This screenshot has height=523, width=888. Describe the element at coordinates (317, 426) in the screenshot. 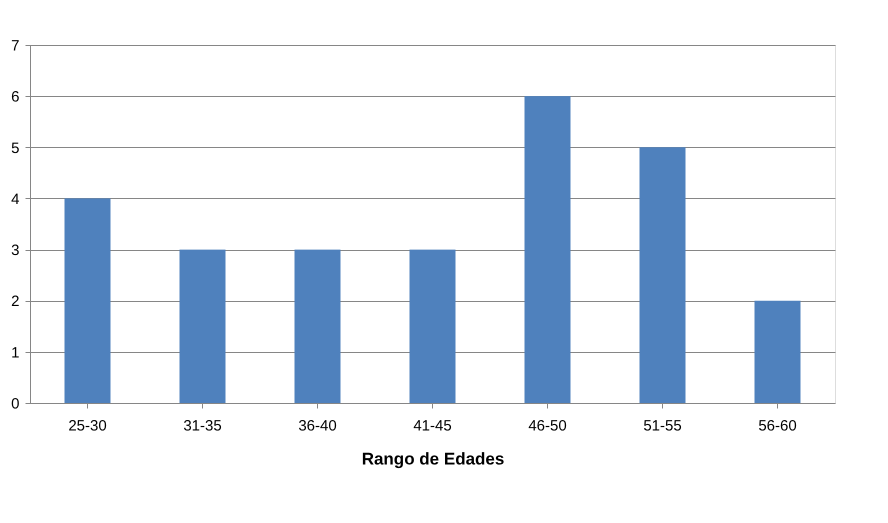

I see `x-tick-label: 36-40` at that location.